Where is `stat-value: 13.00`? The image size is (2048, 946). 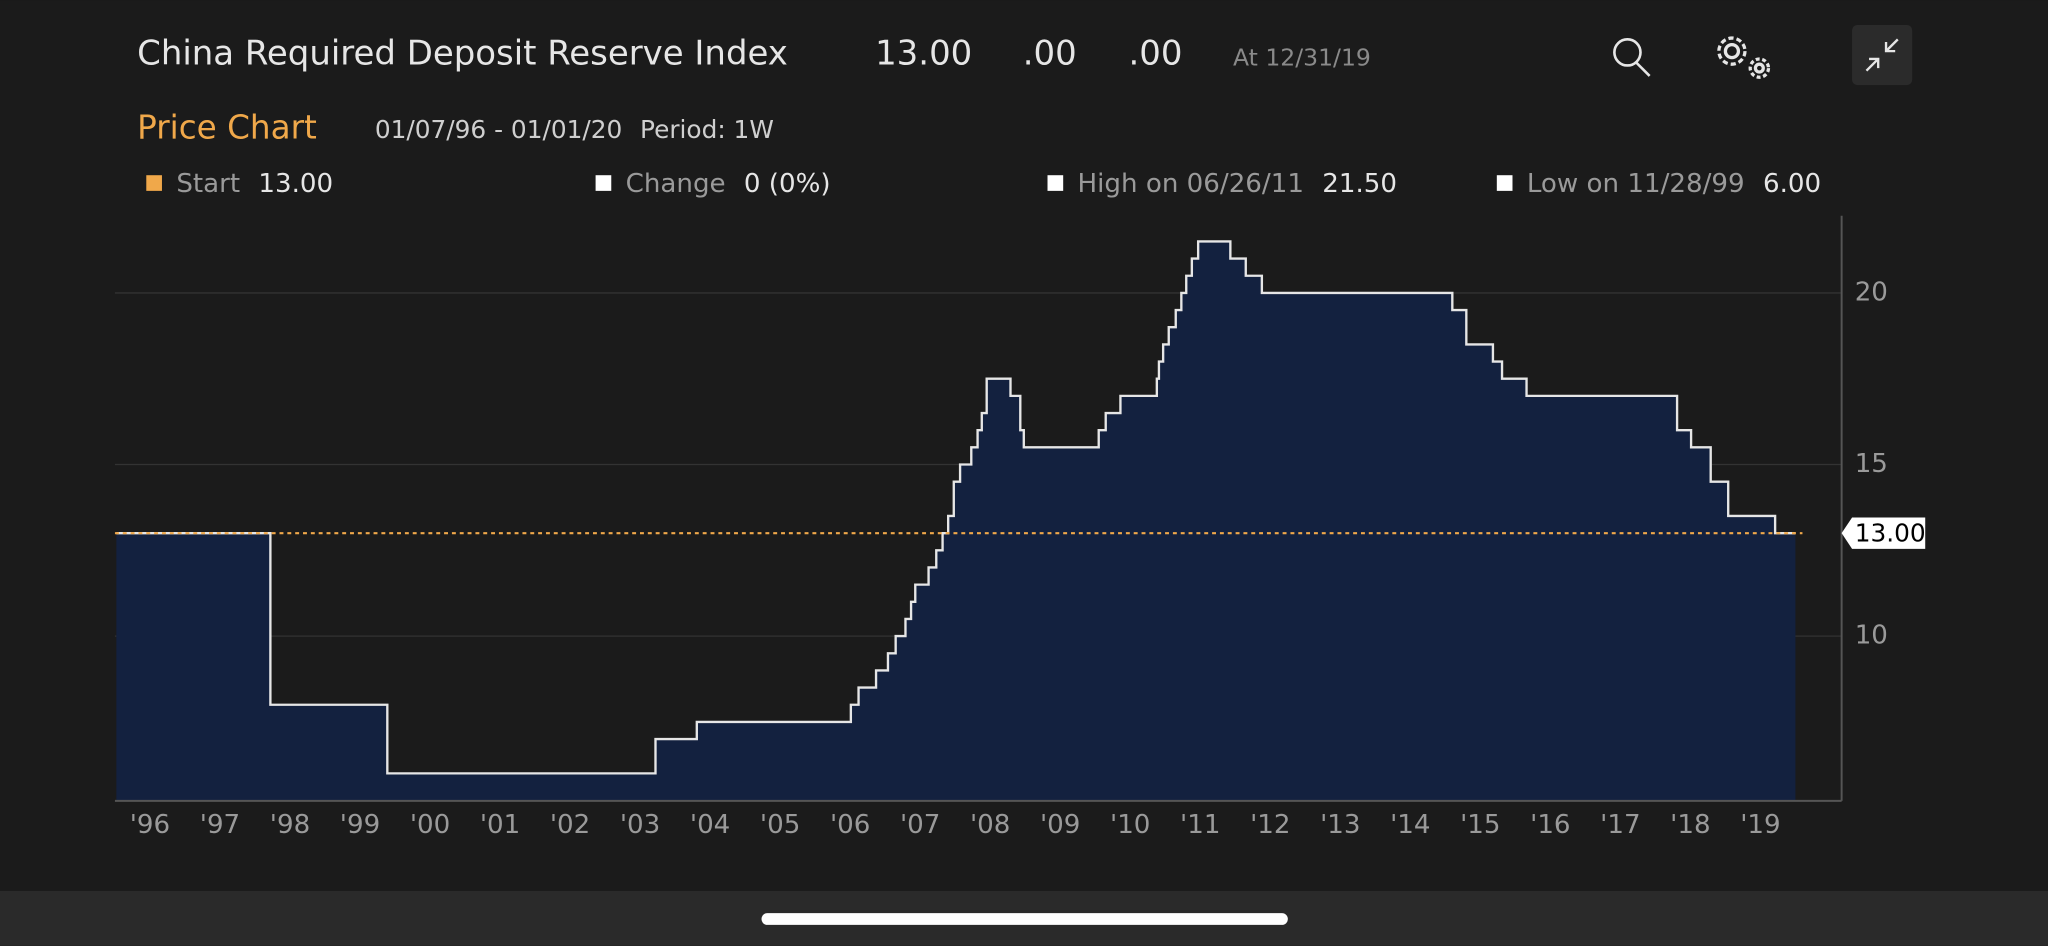 stat-value: 13.00 is located at coordinates (295, 184).